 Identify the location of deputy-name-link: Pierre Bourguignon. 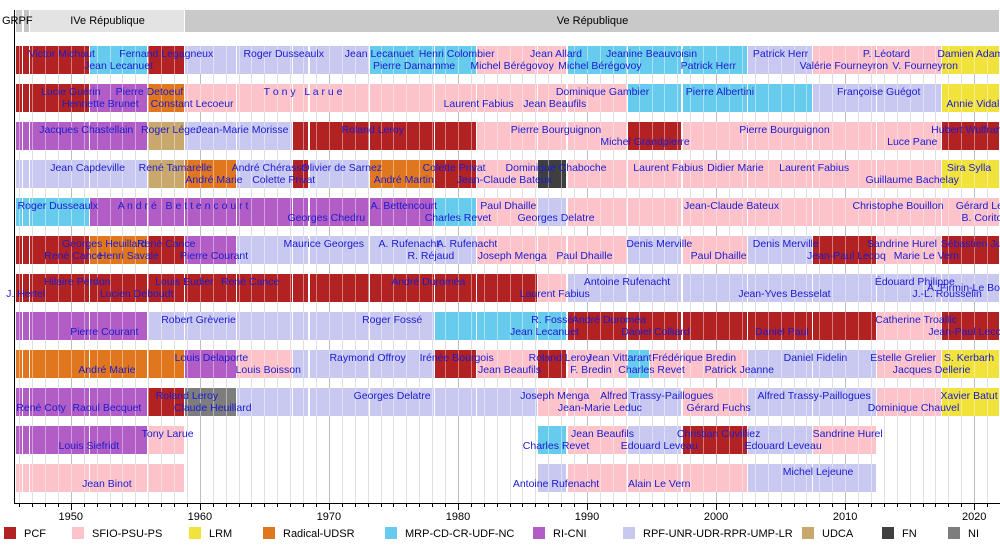
(556, 130).